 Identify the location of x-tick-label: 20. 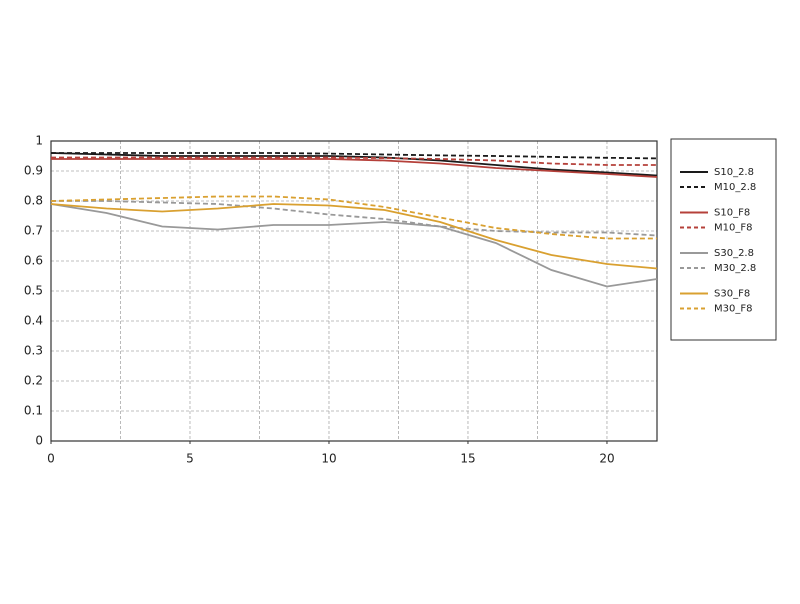
(606, 459).